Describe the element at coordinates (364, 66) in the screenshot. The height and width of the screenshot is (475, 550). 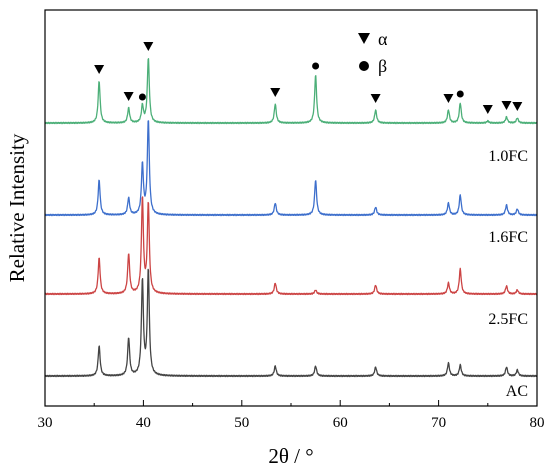
I see `legend-beta-marker` at that location.